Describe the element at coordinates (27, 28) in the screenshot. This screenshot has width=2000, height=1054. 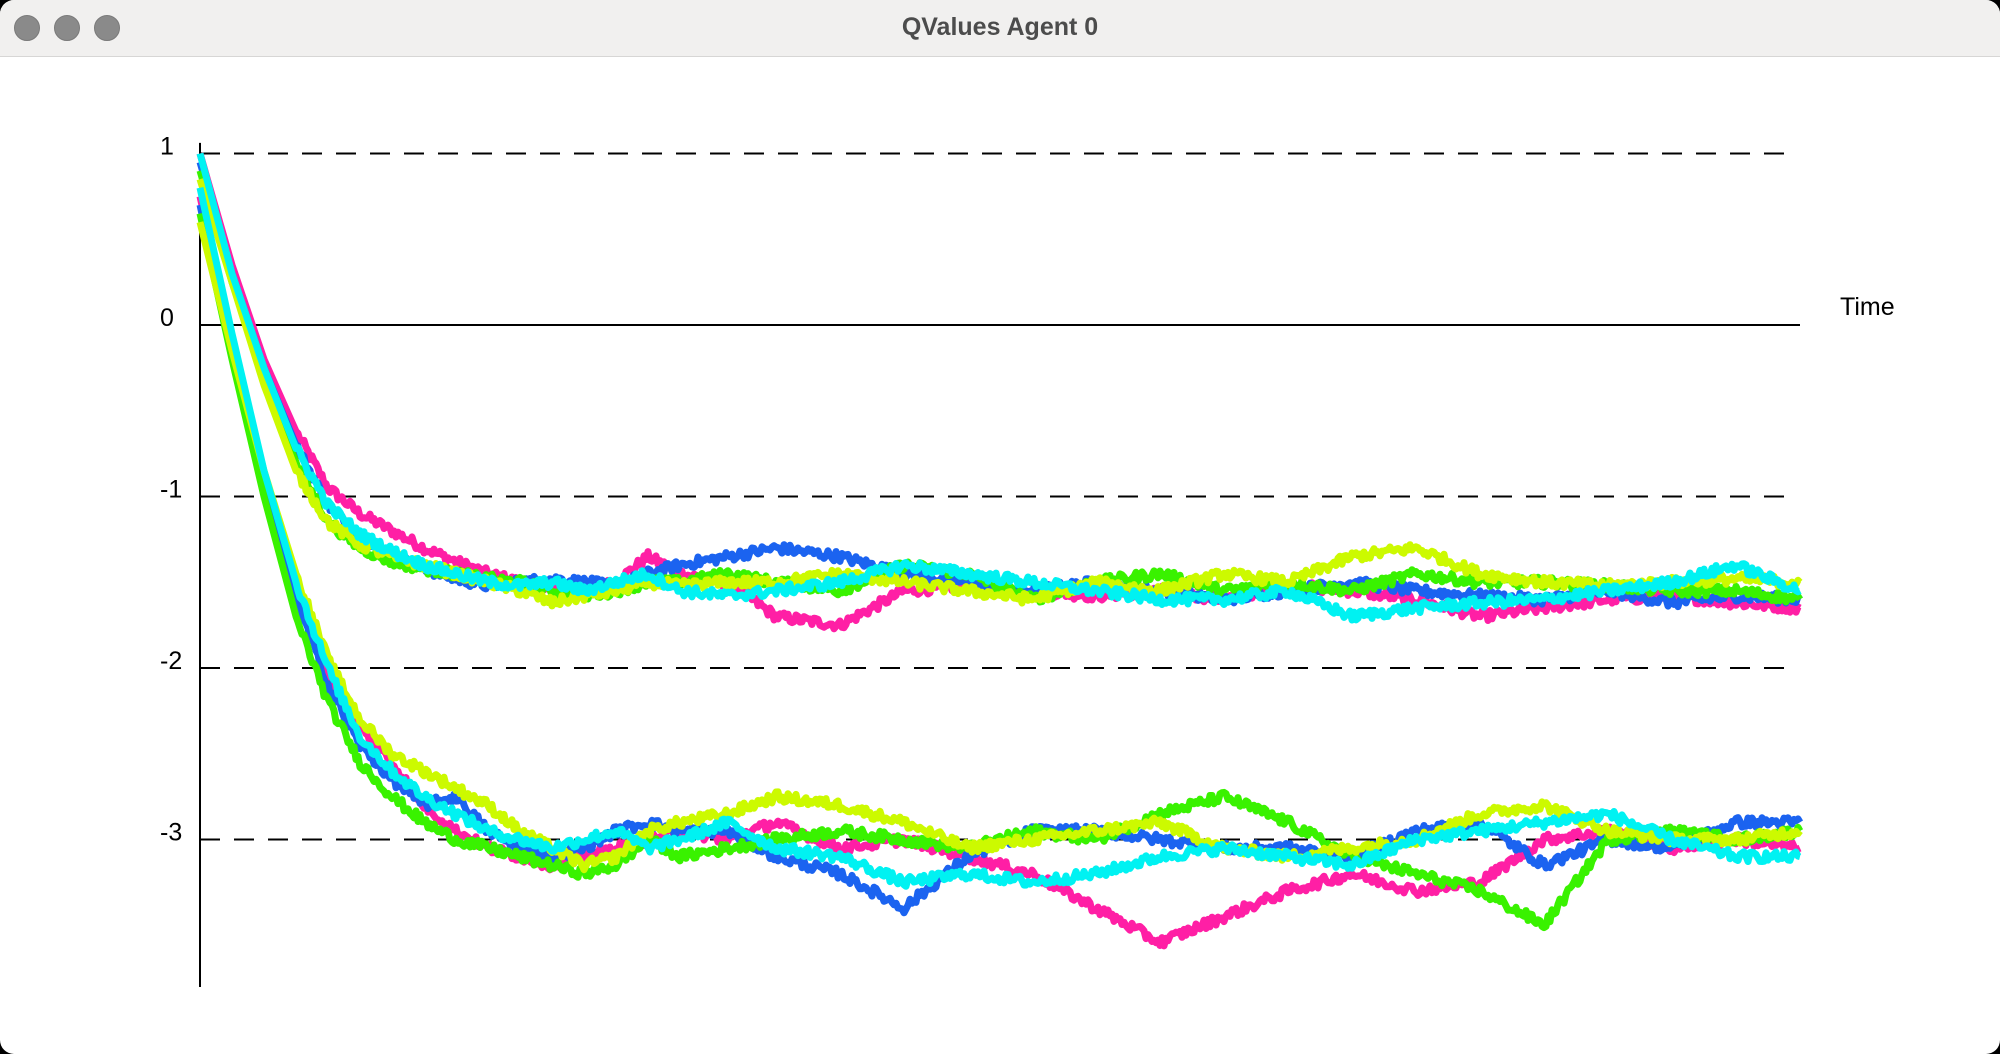
I see `close-window-button` at that location.